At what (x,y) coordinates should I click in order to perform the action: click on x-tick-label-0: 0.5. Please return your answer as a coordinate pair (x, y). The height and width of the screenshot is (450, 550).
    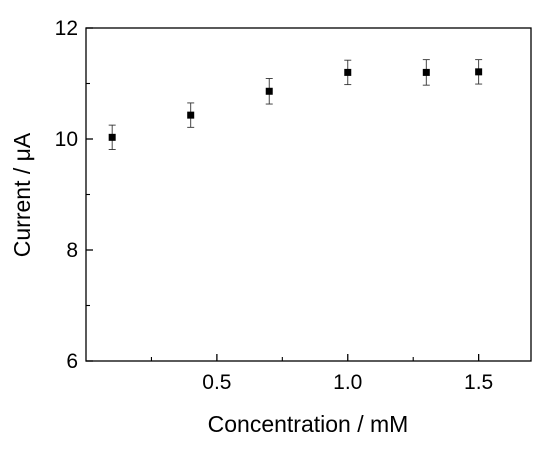
    Looking at the image, I should click on (216, 382).